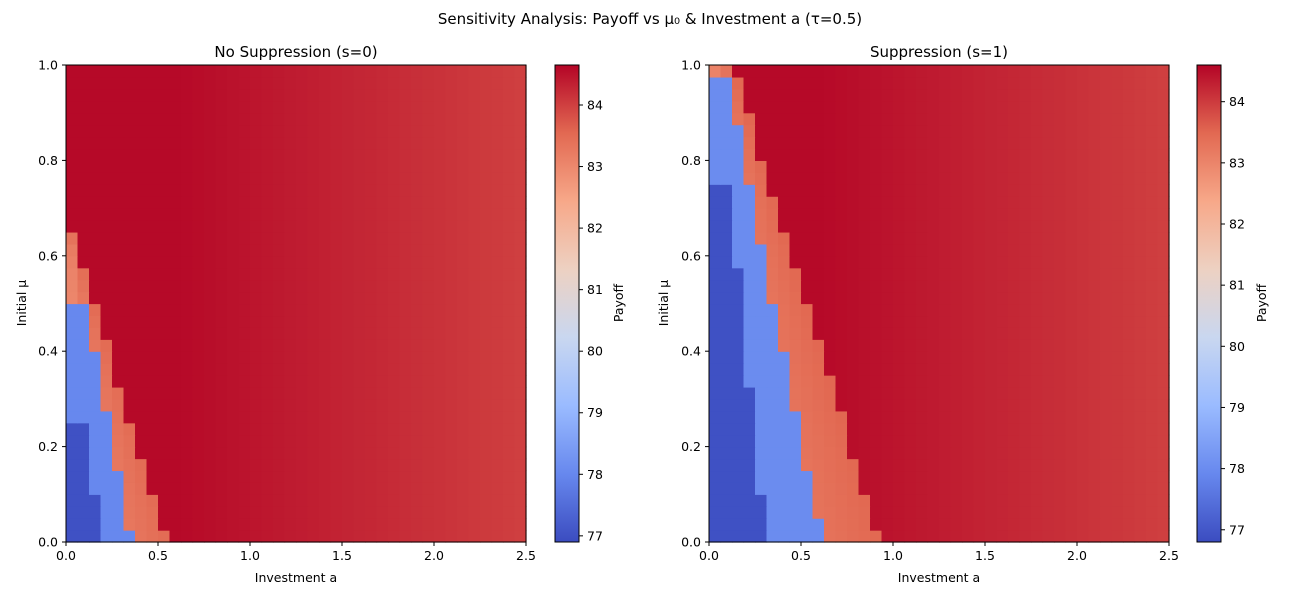  What do you see at coordinates (567, 303) in the screenshot?
I see `colorbar-frame` at bounding box center [567, 303].